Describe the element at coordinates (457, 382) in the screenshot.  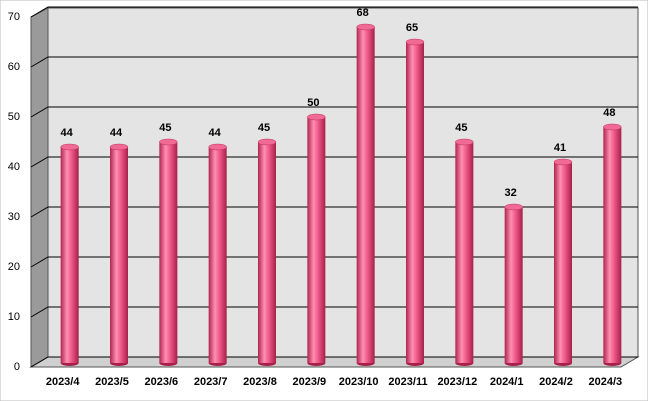
I see `x-tick-label: 2023/12` at that location.